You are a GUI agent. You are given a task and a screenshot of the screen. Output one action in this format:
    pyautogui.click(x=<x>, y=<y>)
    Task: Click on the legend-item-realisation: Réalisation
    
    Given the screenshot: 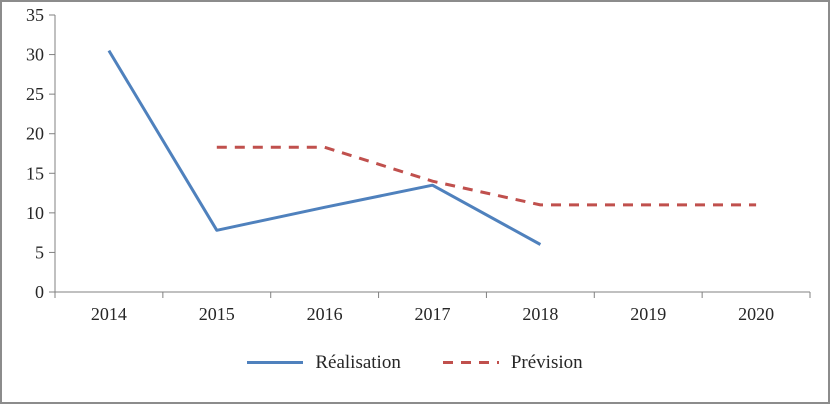 What is the action you would take?
    pyautogui.click(x=324, y=362)
    